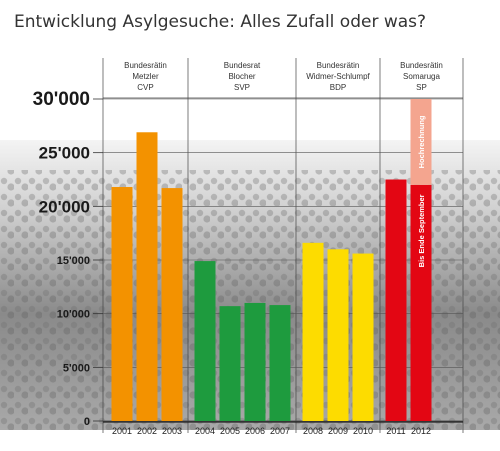 The height and width of the screenshot is (451, 500). What do you see at coordinates (76, 368) in the screenshot?
I see `y-tick-label: 5'000` at bounding box center [76, 368].